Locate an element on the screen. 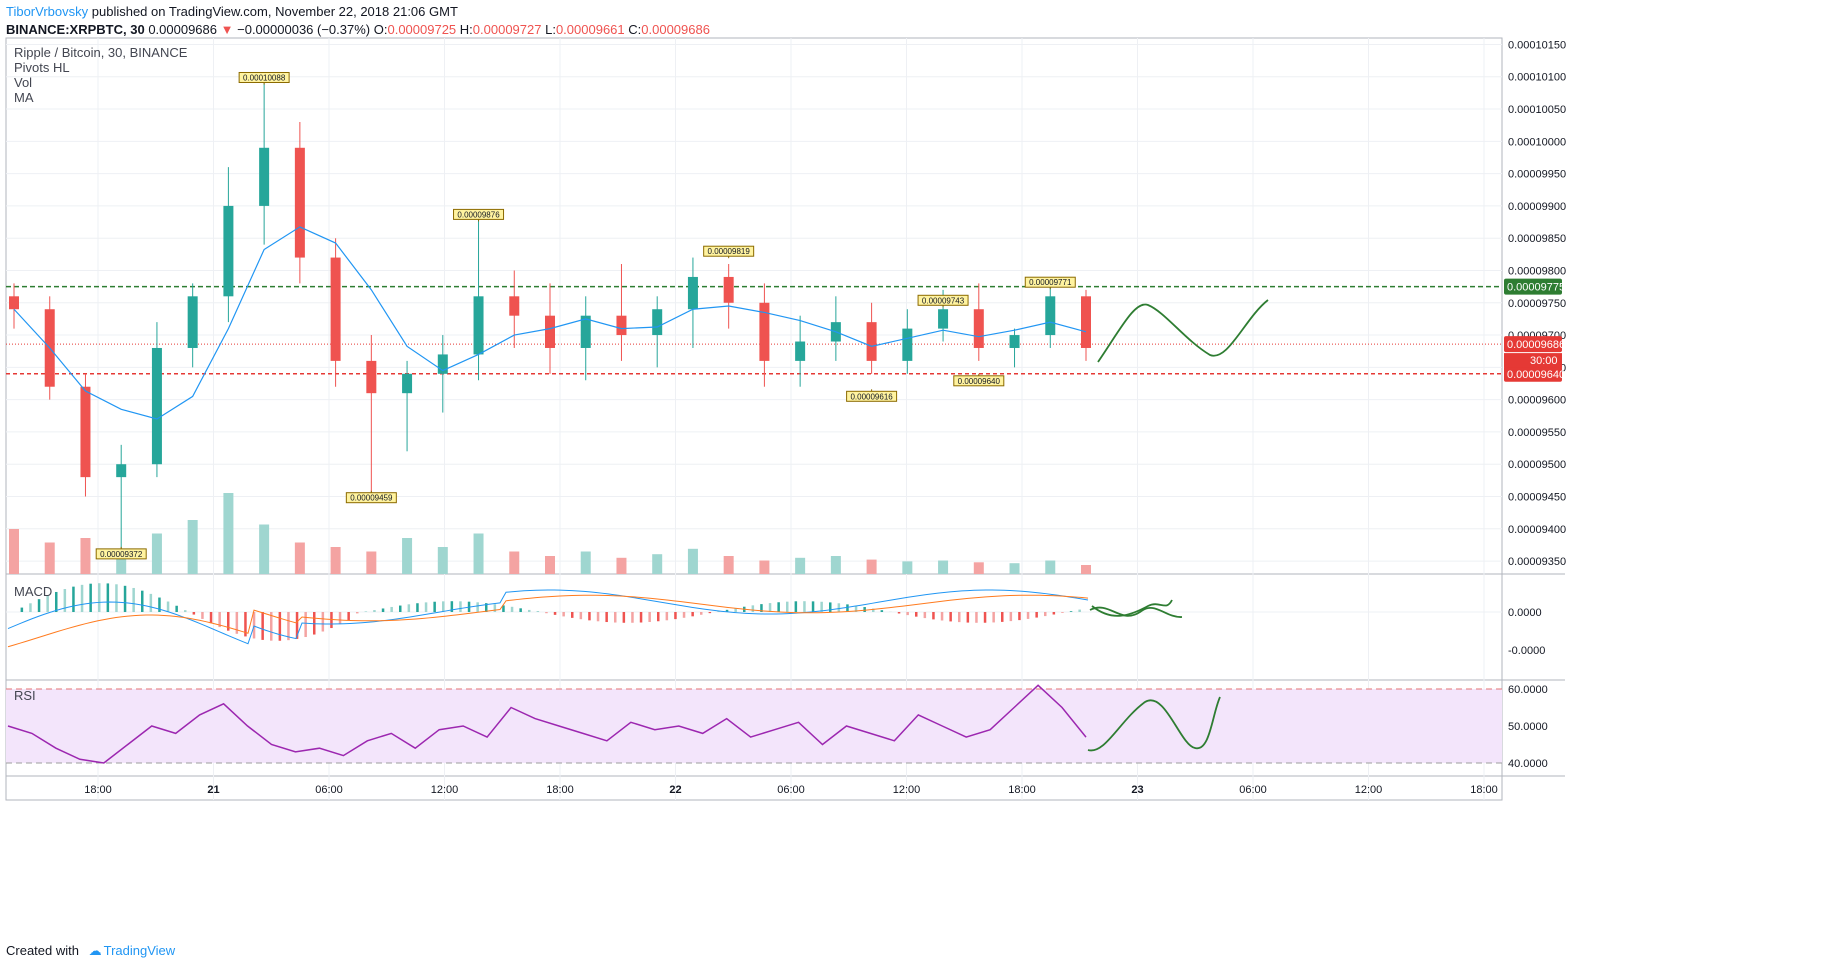  macd-line is located at coordinates (548, 617).